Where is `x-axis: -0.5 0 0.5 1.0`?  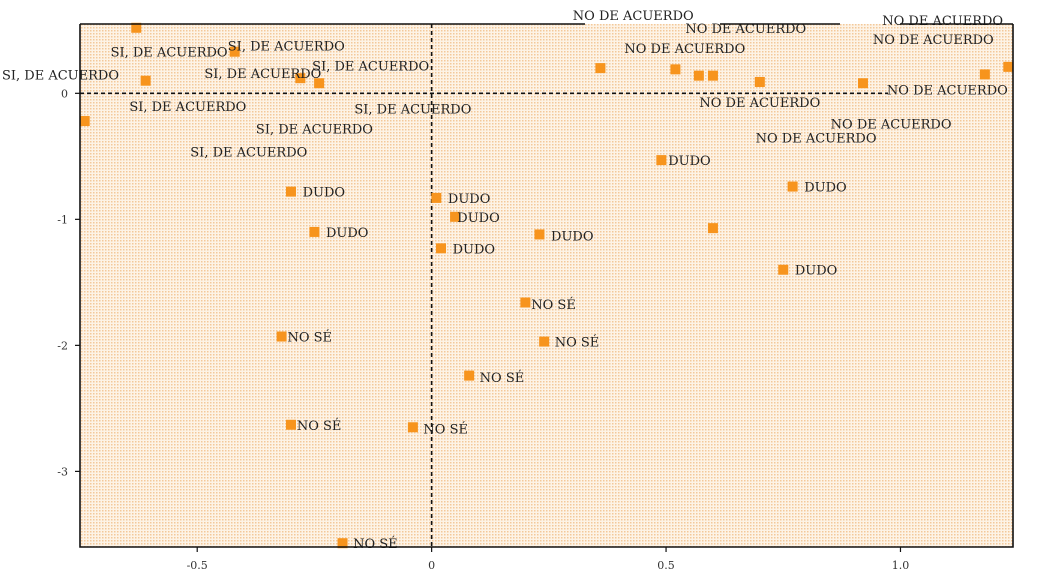 x-axis: -0.5 0 0.5 1.0 is located at coordinates (548, 559).